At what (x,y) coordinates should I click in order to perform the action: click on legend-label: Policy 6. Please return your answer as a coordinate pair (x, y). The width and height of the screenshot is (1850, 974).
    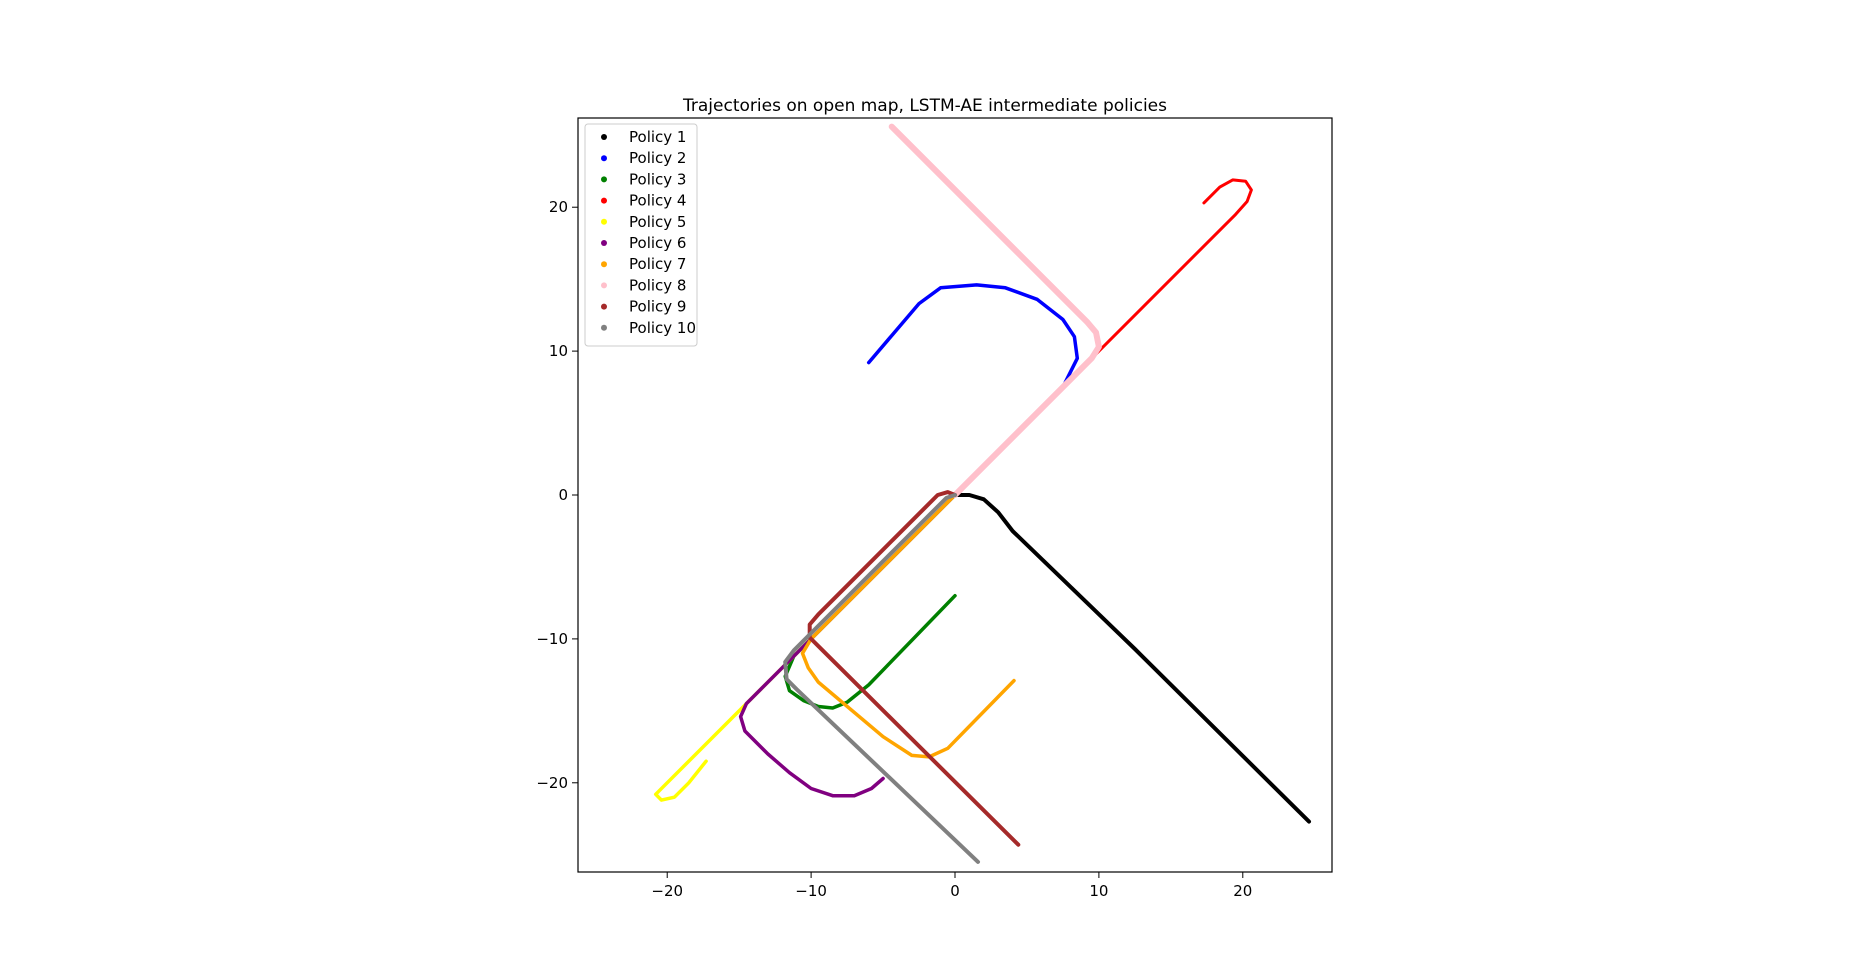
    Looking at the image, I should click on (657, 243).